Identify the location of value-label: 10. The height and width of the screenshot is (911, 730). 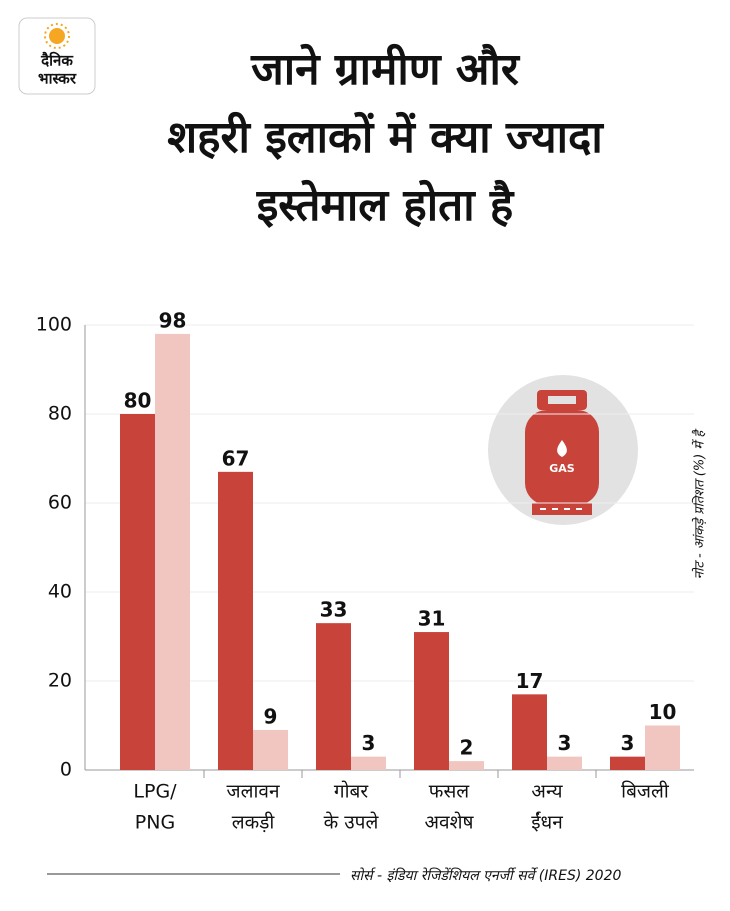
(663, 712).